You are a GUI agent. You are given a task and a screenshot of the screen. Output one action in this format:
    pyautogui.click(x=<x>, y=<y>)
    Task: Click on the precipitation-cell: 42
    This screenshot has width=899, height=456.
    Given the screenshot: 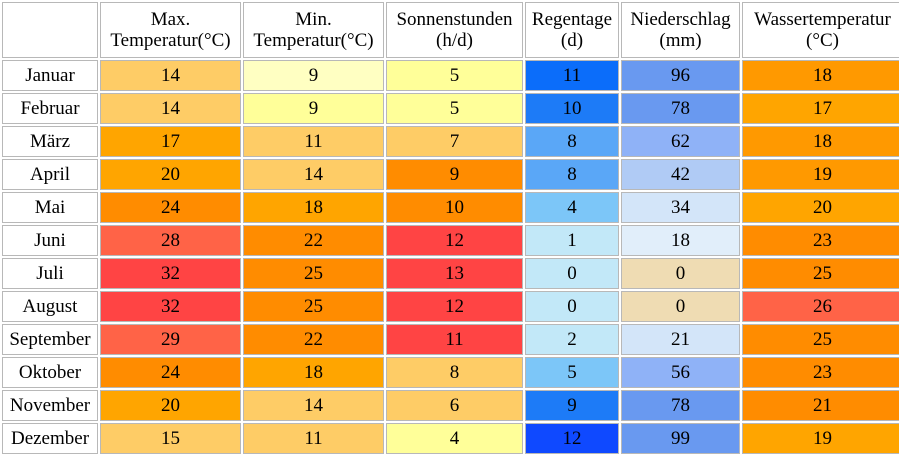 What is the action you would take?
    pyautogui.click(x=680, y=174)
    